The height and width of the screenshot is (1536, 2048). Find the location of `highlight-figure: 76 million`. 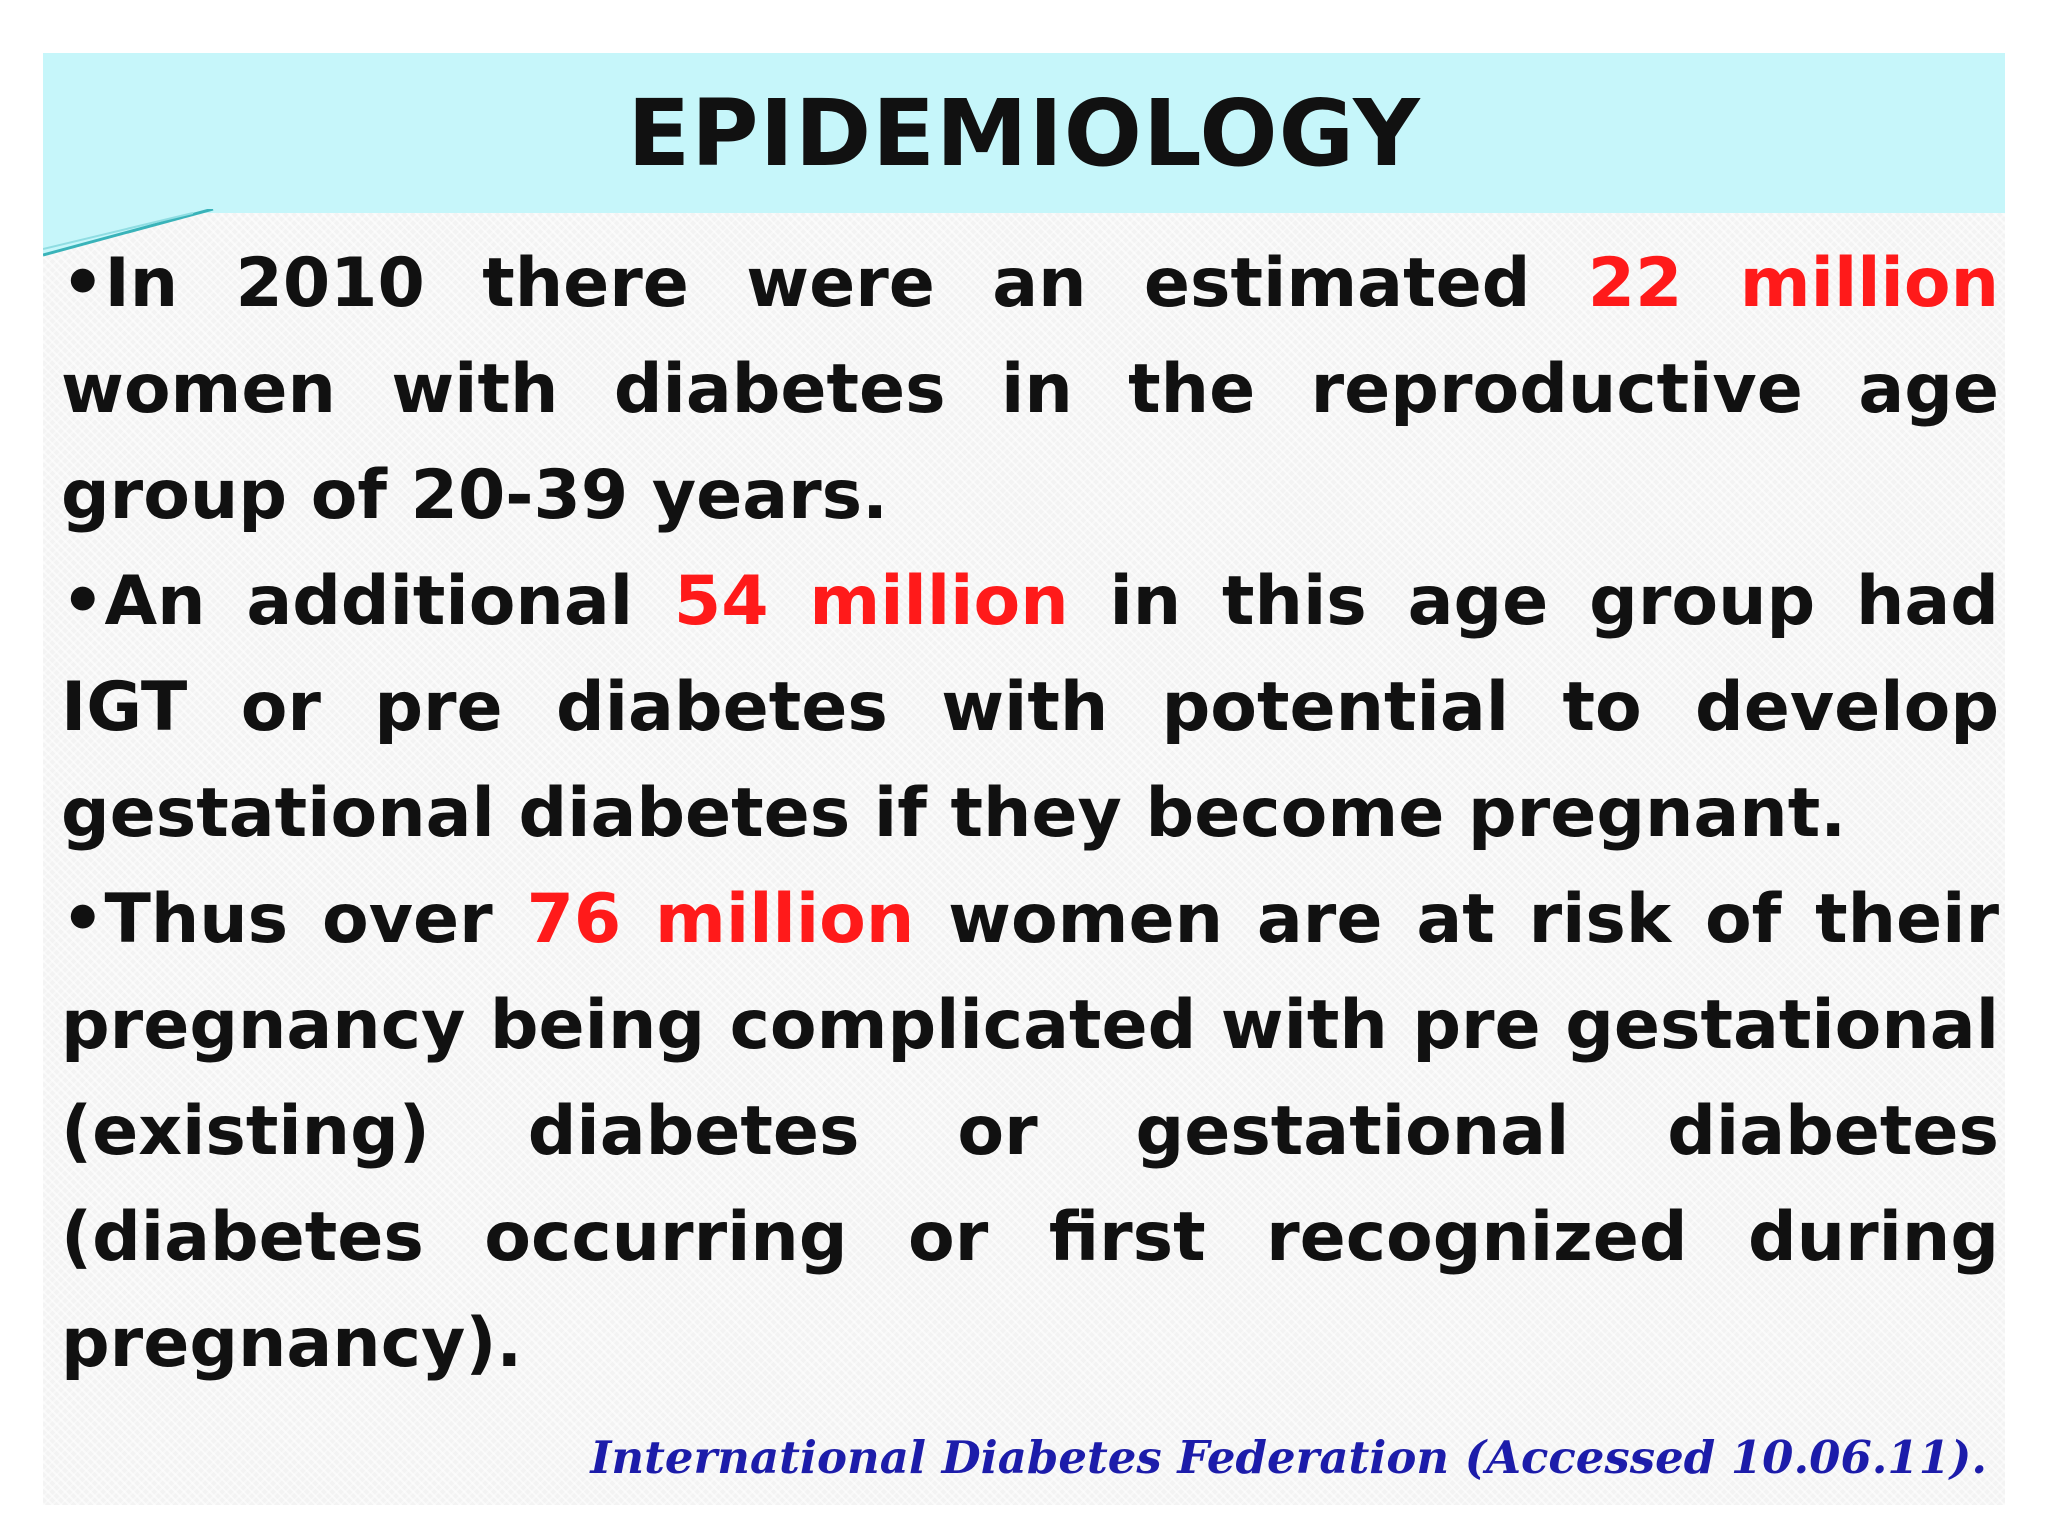

highlight-figure: 76 million is located at coordinates (720, 919).